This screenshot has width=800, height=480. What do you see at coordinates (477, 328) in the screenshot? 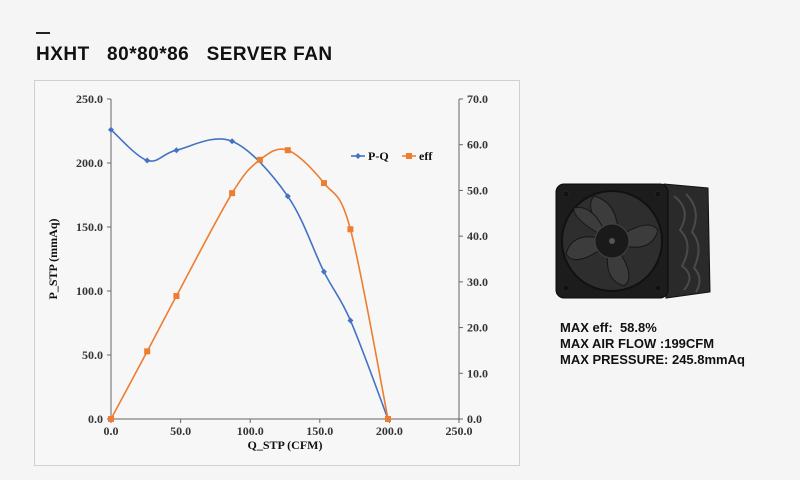
I see `y2-tick-label: 20.0` at bounding box center [477, 328].